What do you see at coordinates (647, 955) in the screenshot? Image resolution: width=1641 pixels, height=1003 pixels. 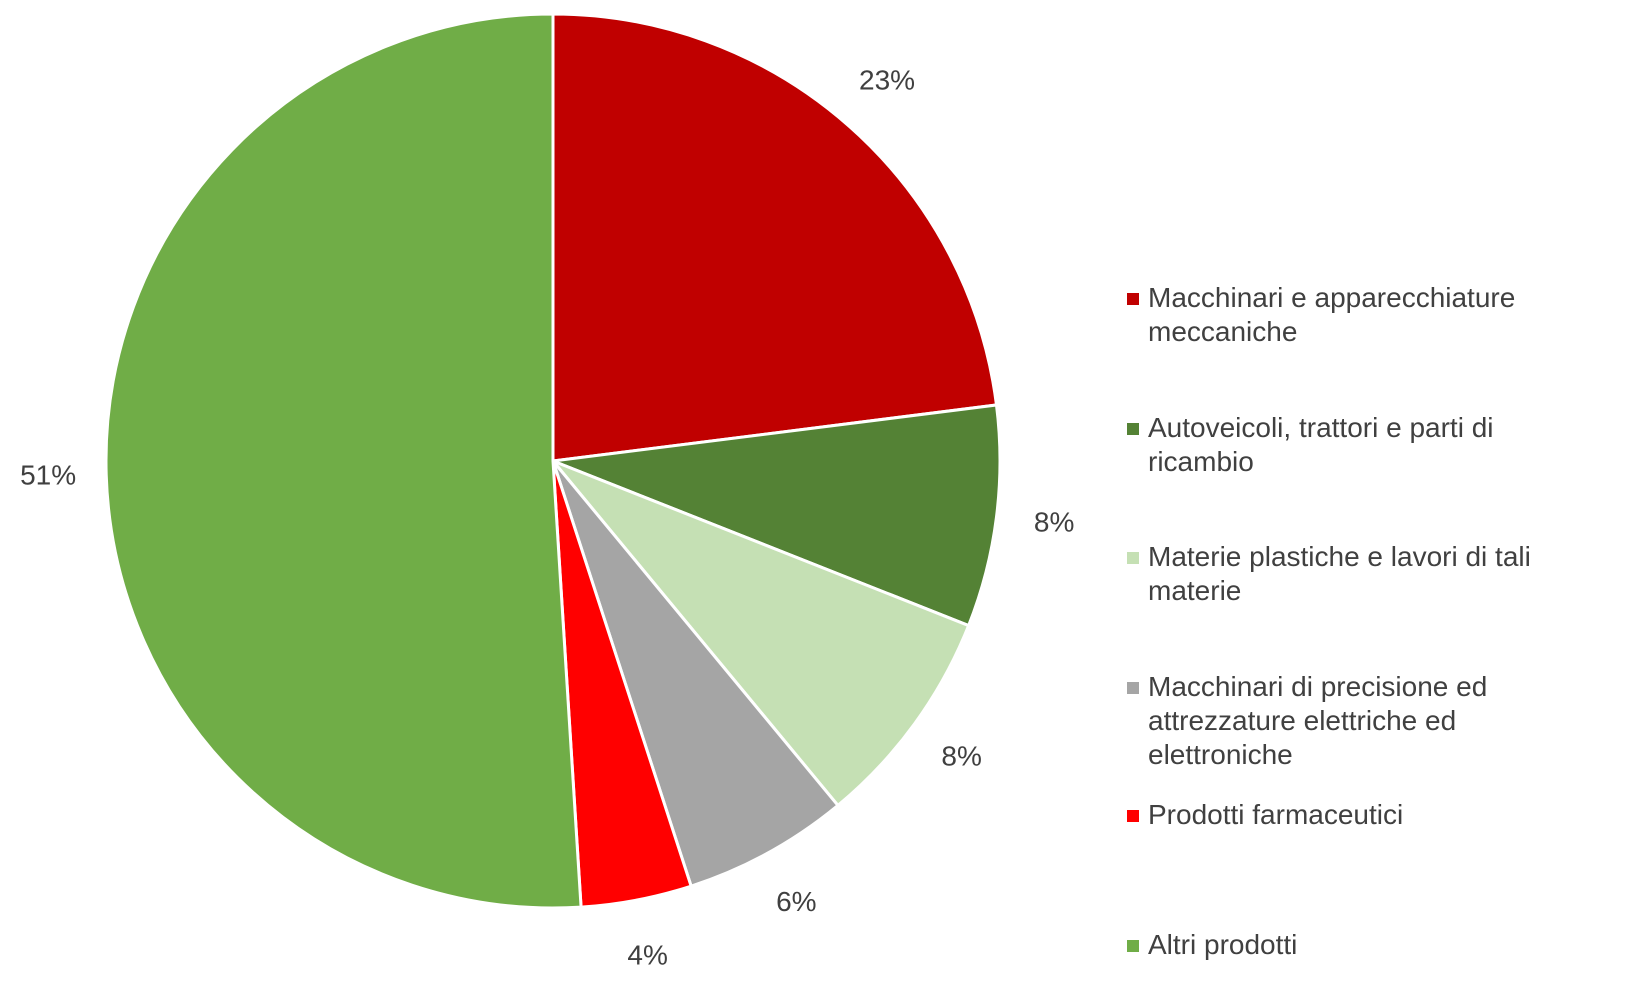 I see `data-label: 4%` at bounding box center [647, 955].